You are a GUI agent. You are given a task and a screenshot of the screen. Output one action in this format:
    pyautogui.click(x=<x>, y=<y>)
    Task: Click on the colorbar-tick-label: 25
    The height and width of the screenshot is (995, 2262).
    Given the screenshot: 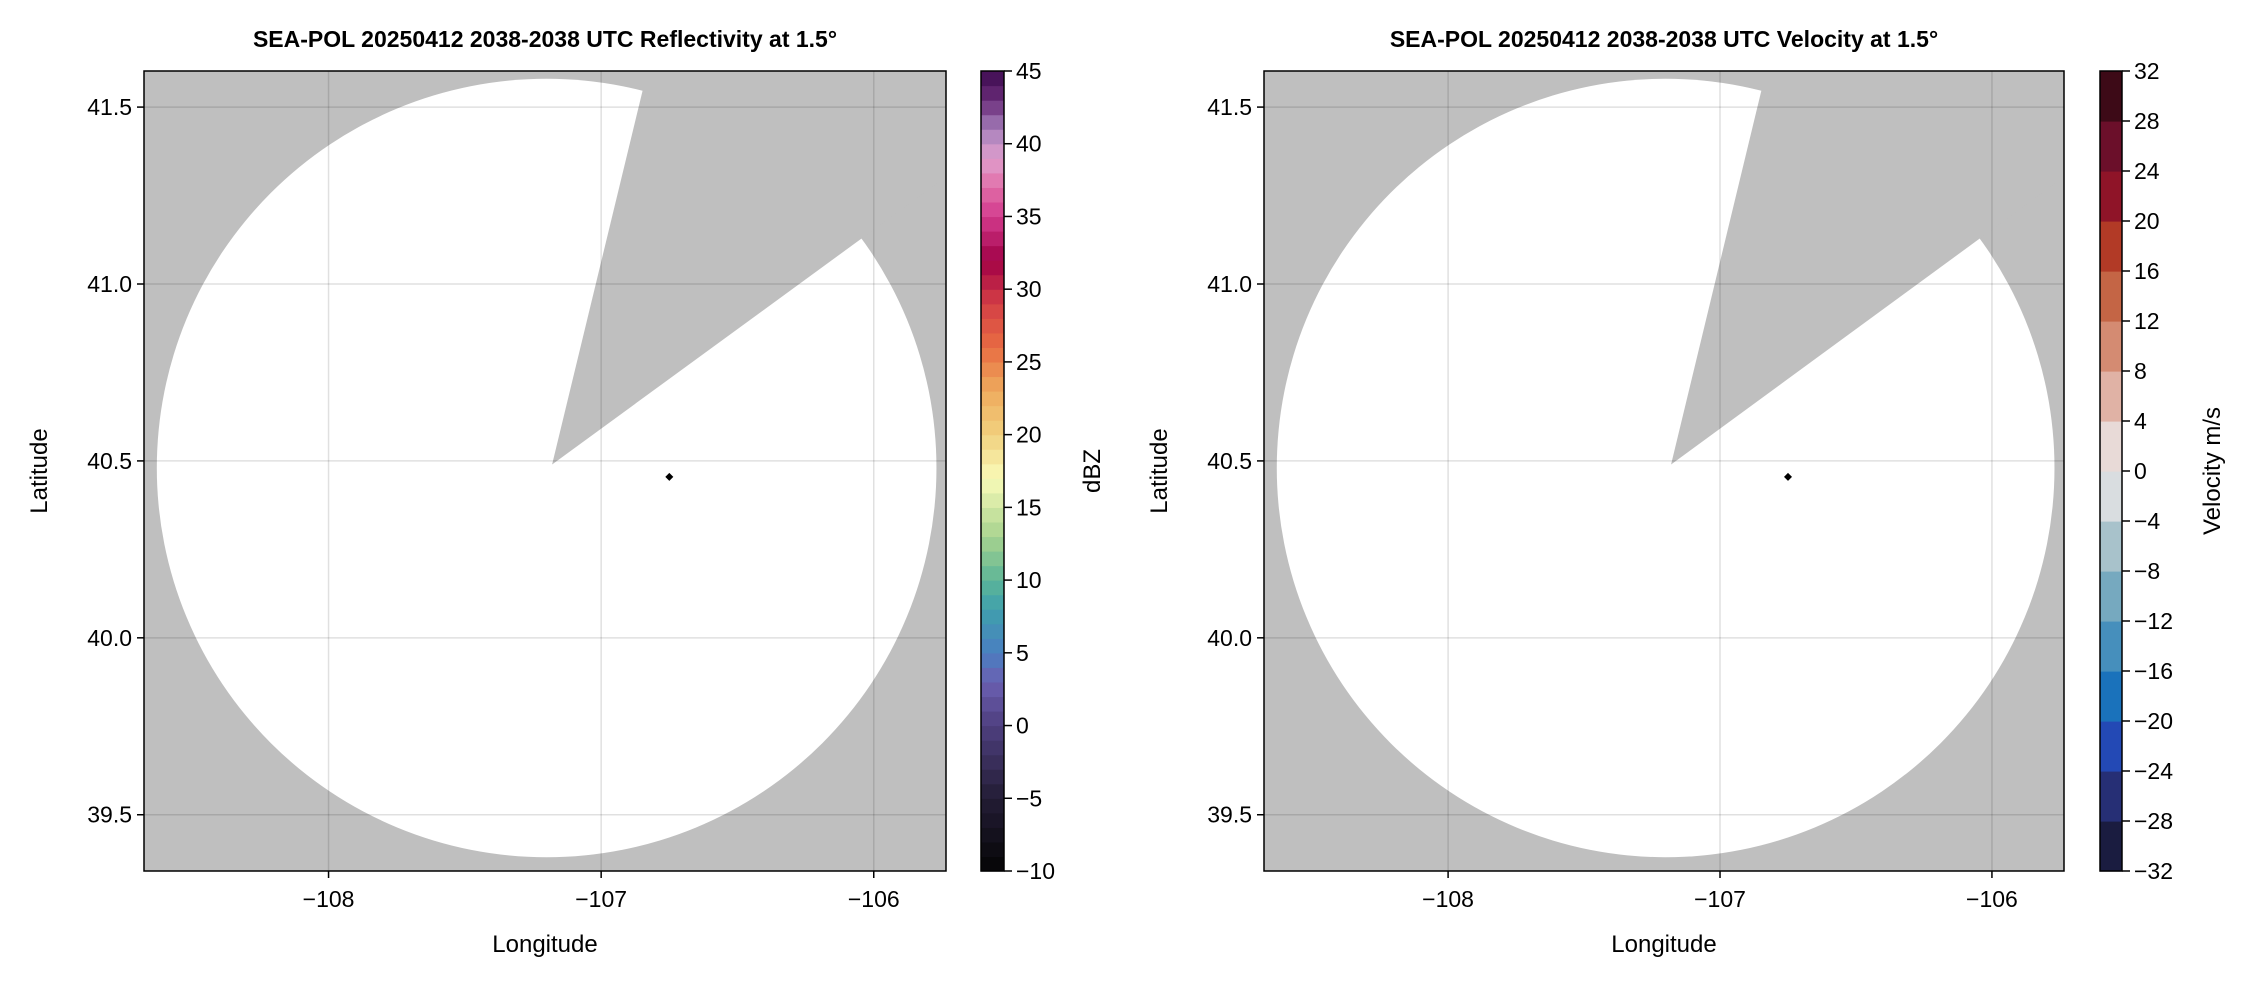 What is the action you would take?
    pyautogui.click(x=1029, y=362)
    